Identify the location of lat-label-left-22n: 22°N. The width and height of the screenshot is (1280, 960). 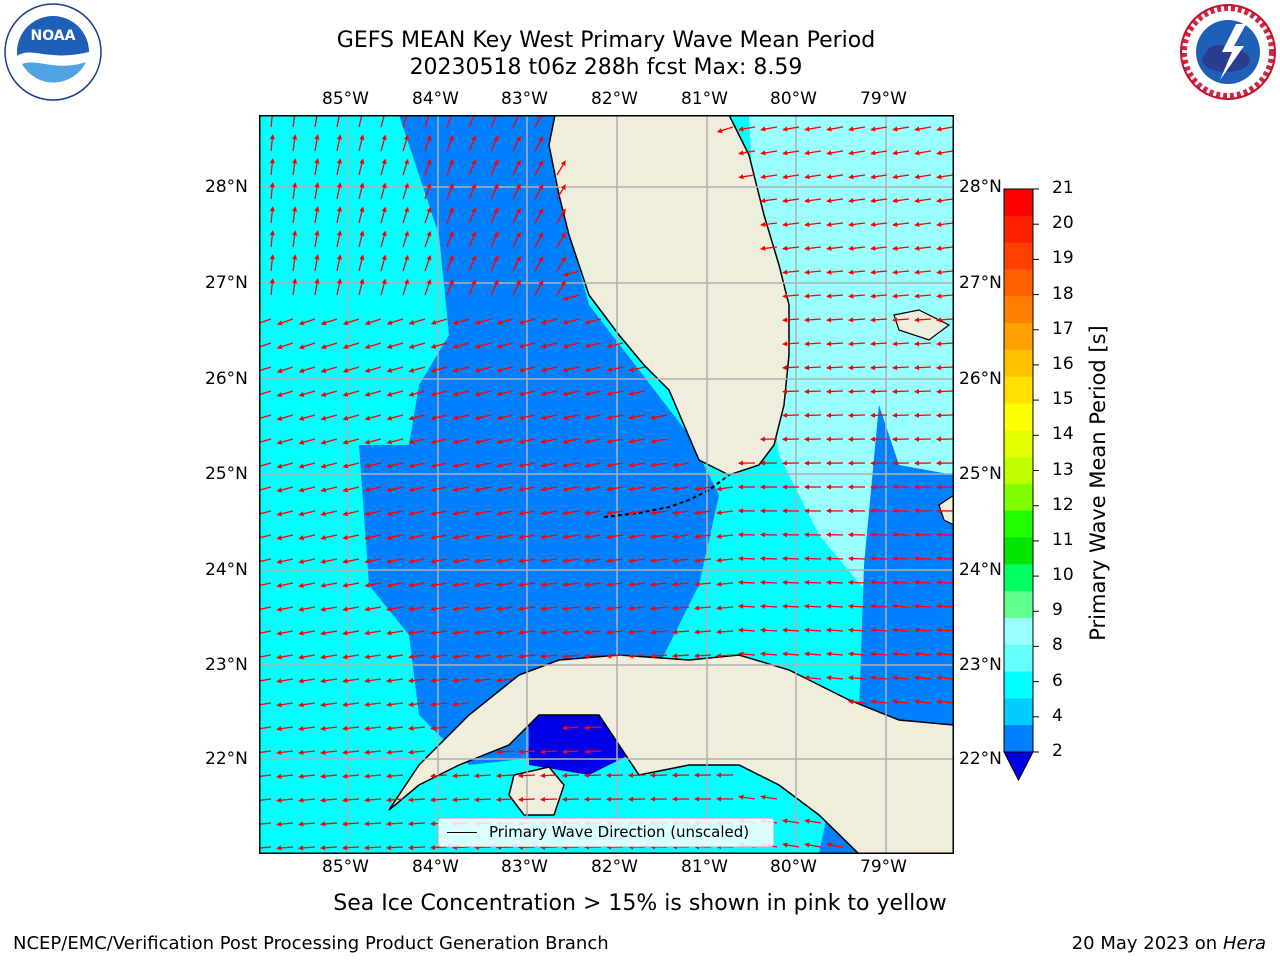
(226, 759).